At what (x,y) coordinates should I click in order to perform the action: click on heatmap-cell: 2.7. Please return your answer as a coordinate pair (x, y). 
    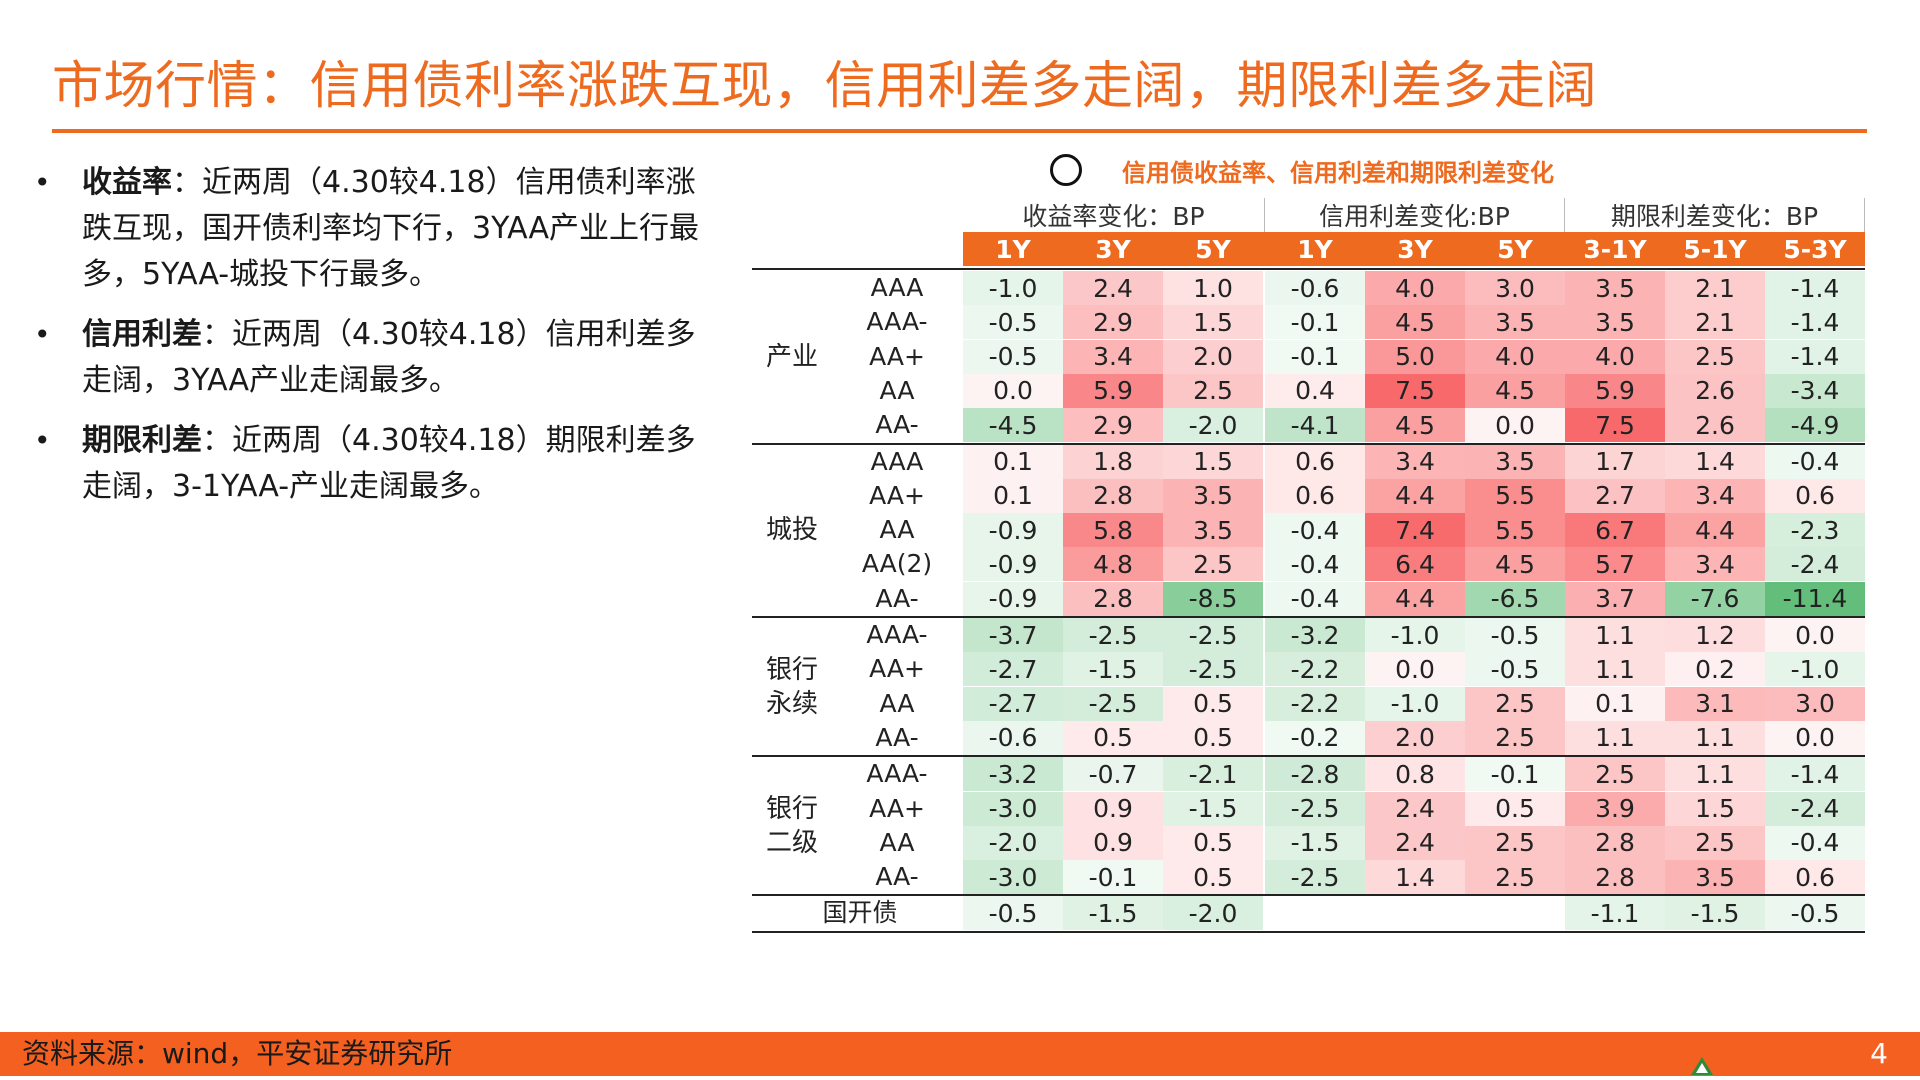
    Looking at the image, I should click on (1615, 495).